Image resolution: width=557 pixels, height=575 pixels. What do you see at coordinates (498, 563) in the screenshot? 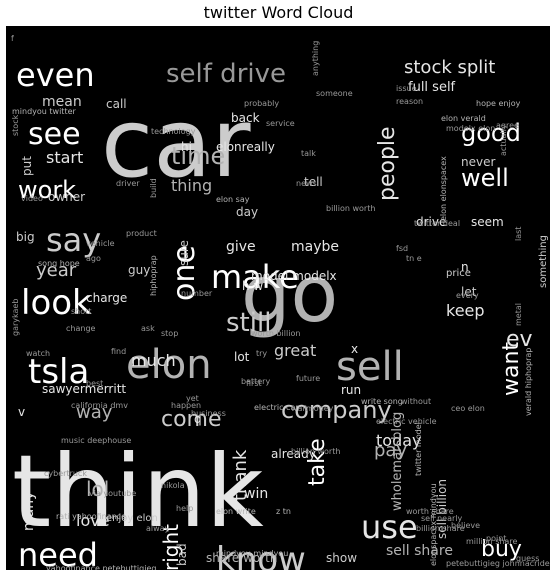
I see `word-petebuttigieg-johnnacrider: petebuttigieg johnnacrider` at bounding box center [498, 563].